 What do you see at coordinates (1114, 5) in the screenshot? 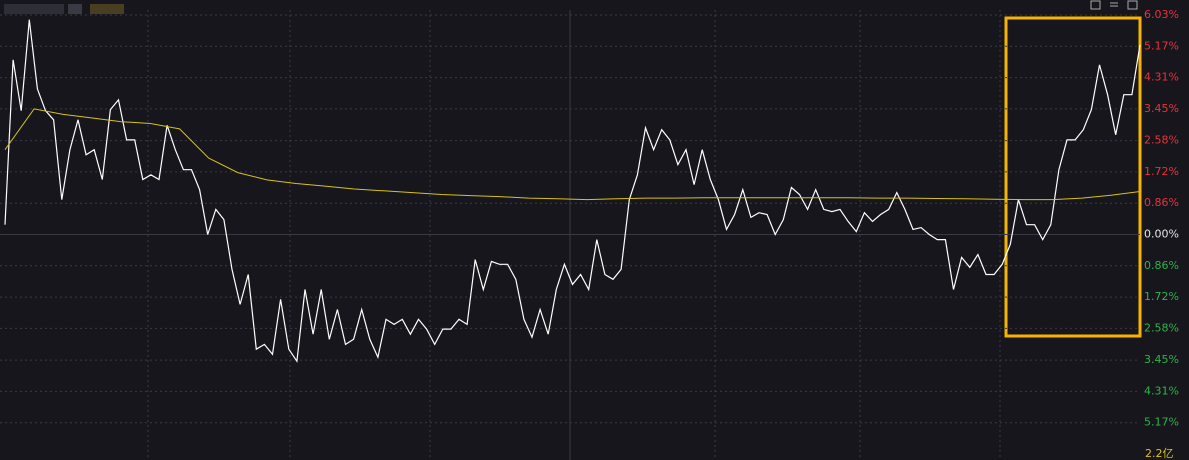
I see `toolbar-icons` at bounding box center [1114, 5].